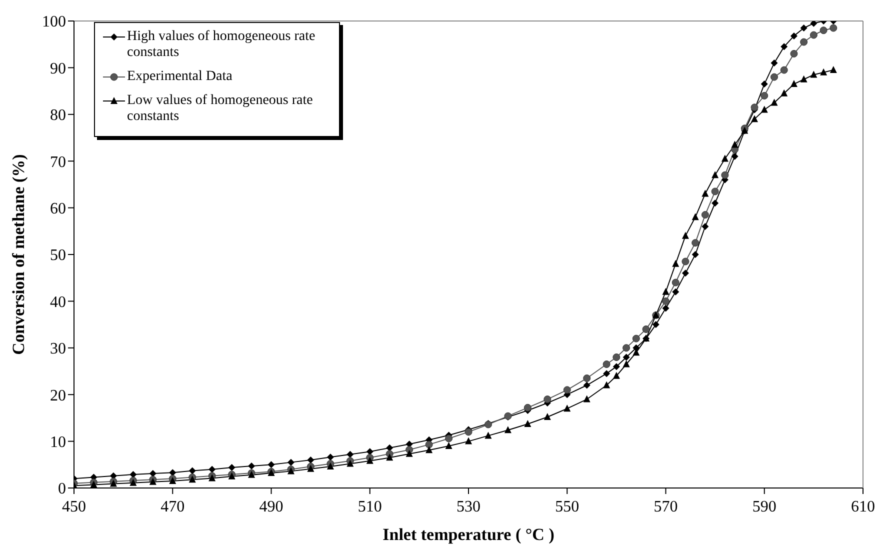 This screenshot has height=560, width=894. Describe the element at coordinates (62, 489) in the screenshot. I see `y-tick-label: 0` at that location.